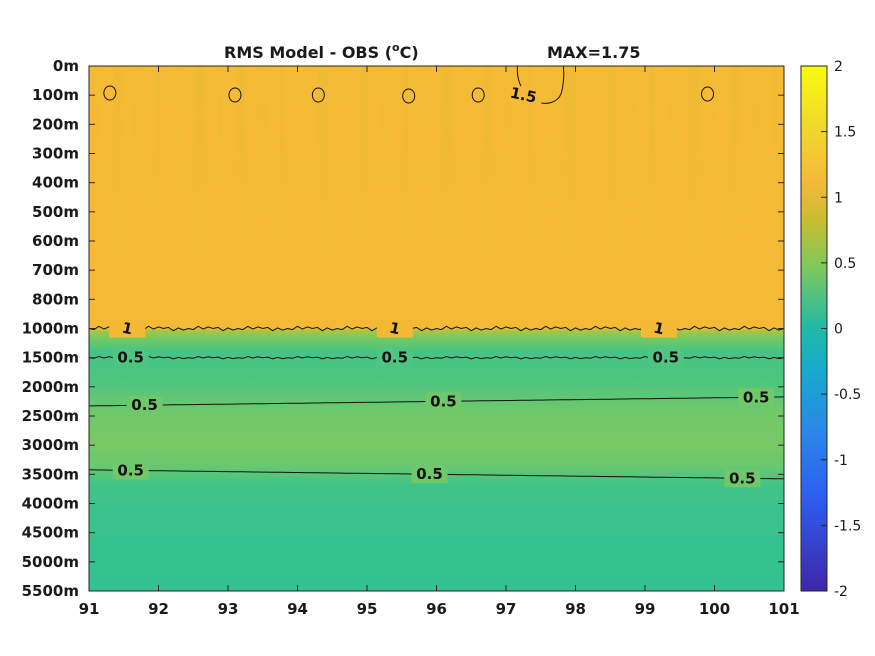 This screenshot has height=656, width=875. What do you see at coordinates (55, 154) in the screenshot?
I see `y-tick-label: 300m` at bounding box center [55, 154].